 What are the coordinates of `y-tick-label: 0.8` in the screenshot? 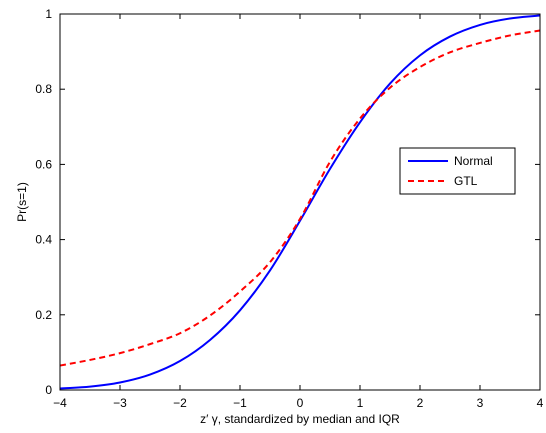 It's located at (43, 89).